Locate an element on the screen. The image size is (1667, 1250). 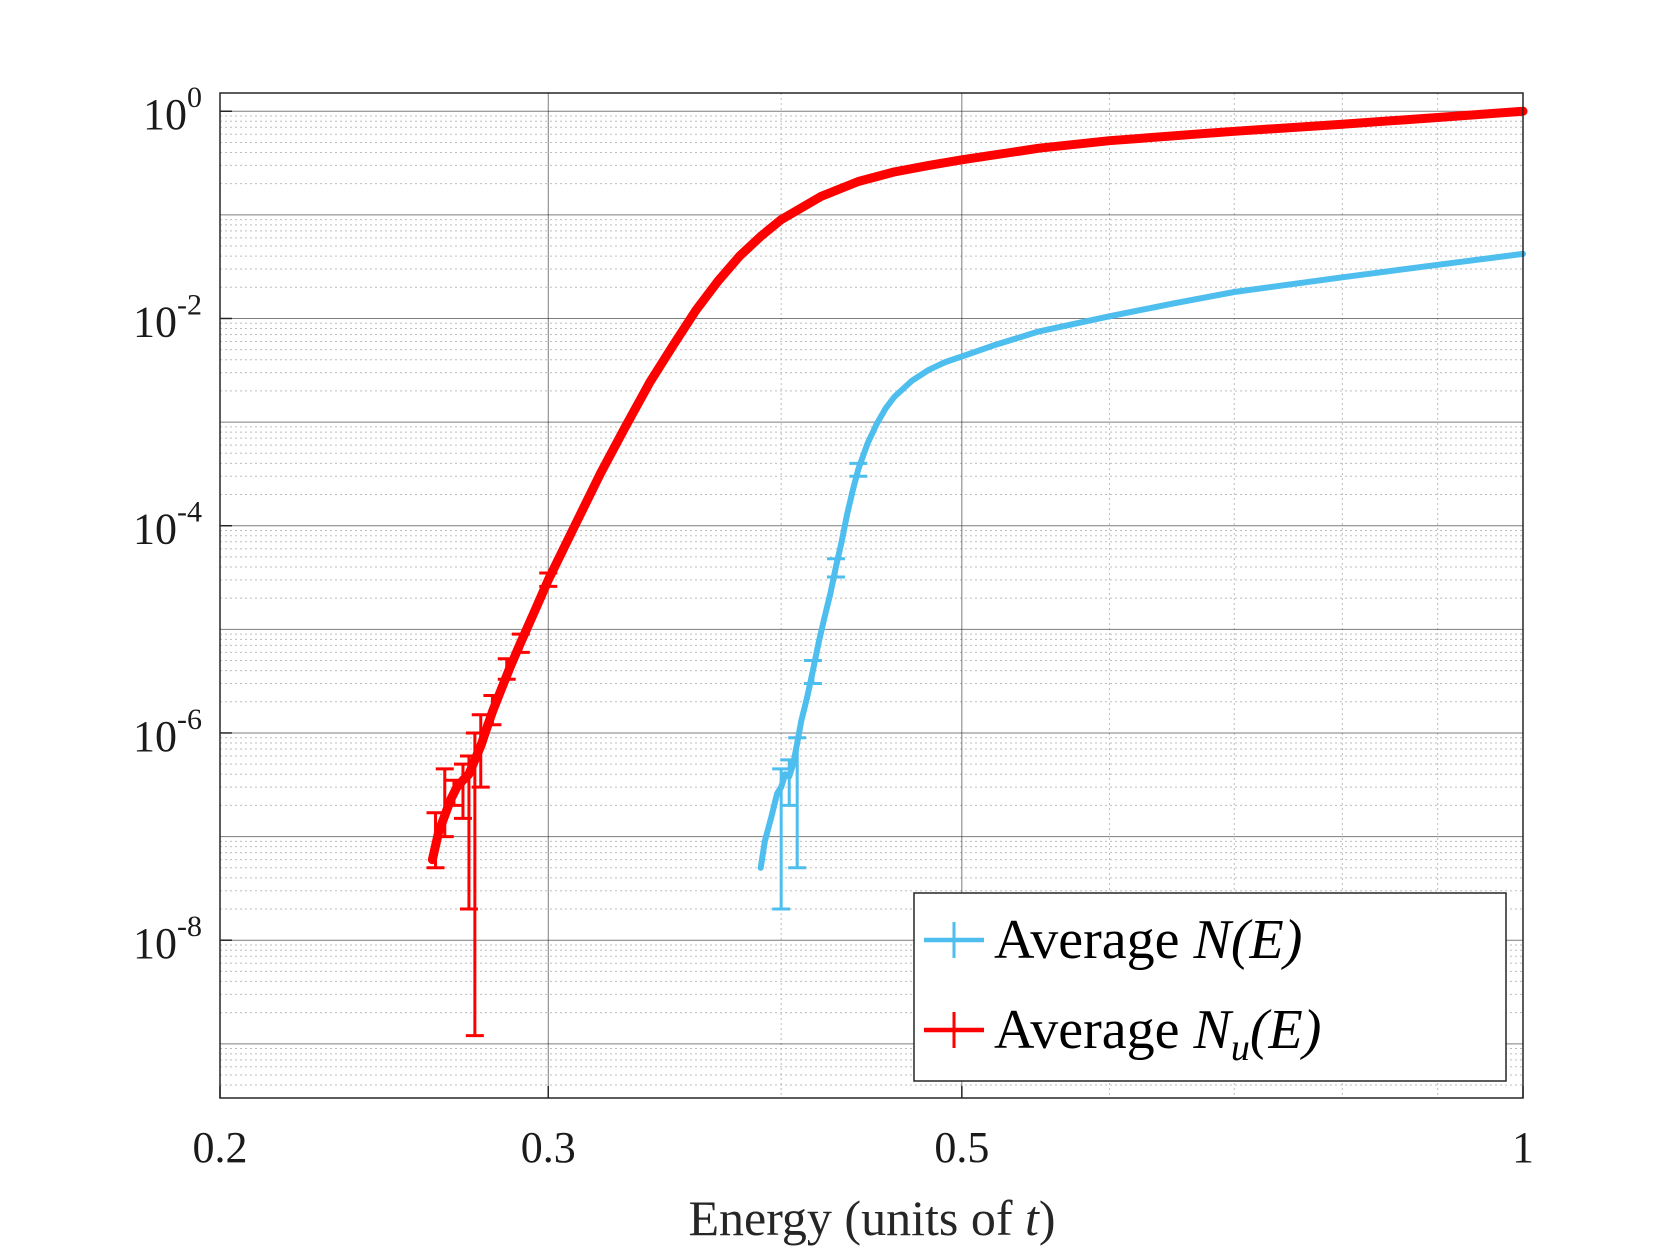
legend-box is located at coordinates (1210, 987).